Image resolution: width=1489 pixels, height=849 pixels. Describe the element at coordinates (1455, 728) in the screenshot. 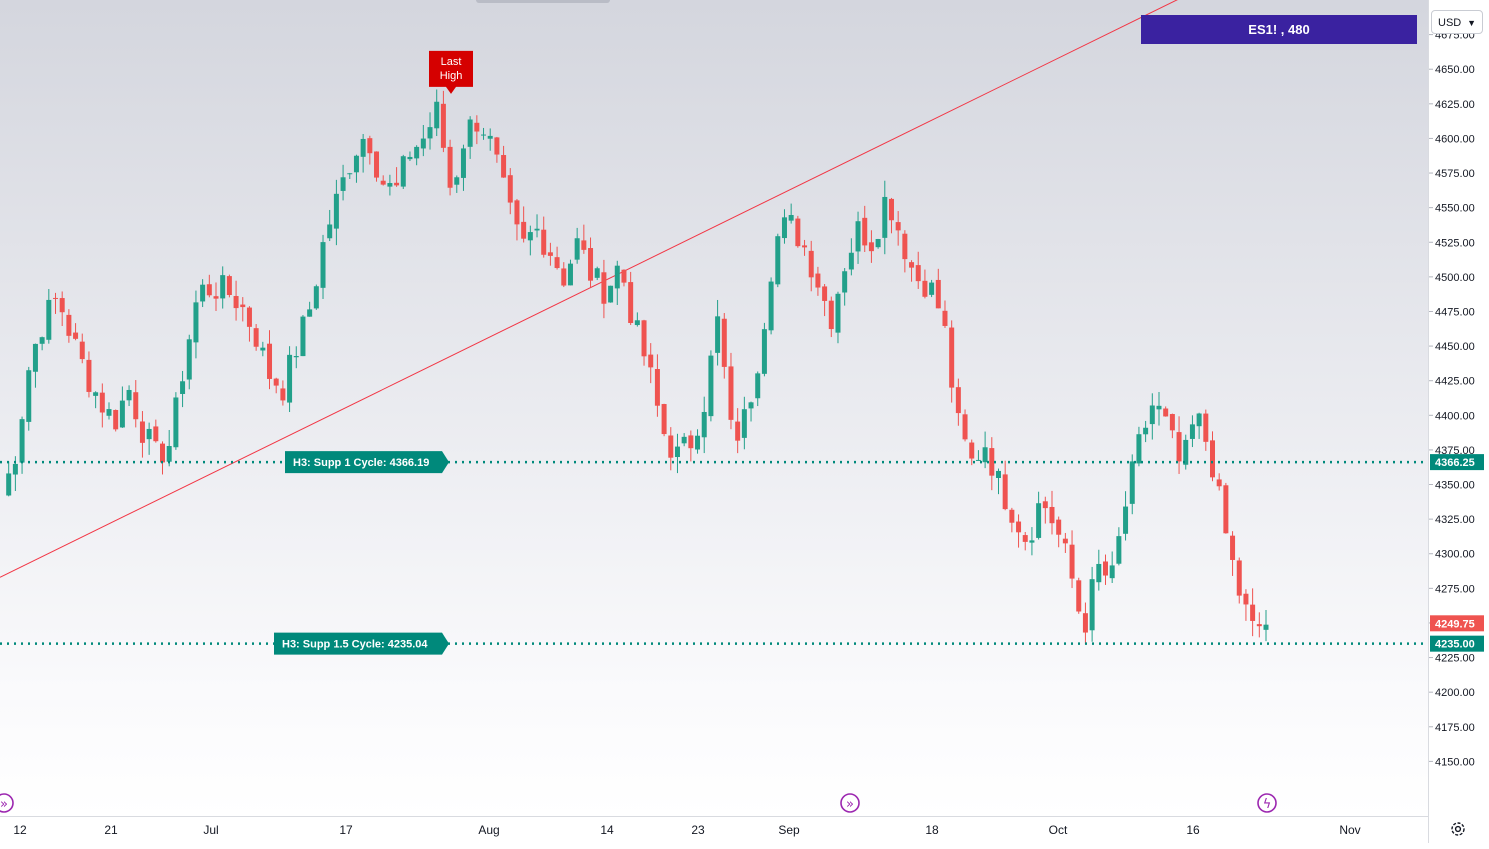

I see `price-tick-label: 4175.00` at that location.